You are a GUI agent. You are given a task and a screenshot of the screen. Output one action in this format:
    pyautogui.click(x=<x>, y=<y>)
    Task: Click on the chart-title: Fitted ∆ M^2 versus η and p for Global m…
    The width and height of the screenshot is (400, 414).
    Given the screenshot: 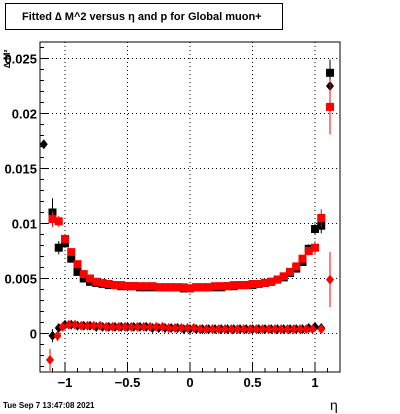 What is the action you would take?
    pyautogui.click(x=144, y=16)
    